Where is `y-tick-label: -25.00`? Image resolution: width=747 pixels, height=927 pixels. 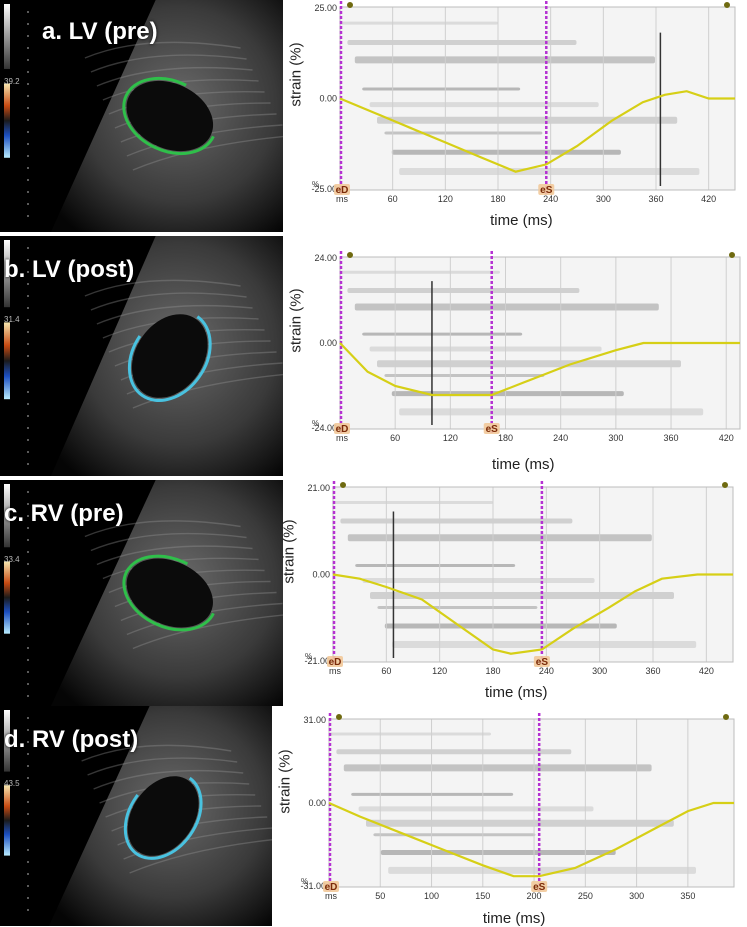
y-tick-label: -25.00 is located at coordinates (324, 189).